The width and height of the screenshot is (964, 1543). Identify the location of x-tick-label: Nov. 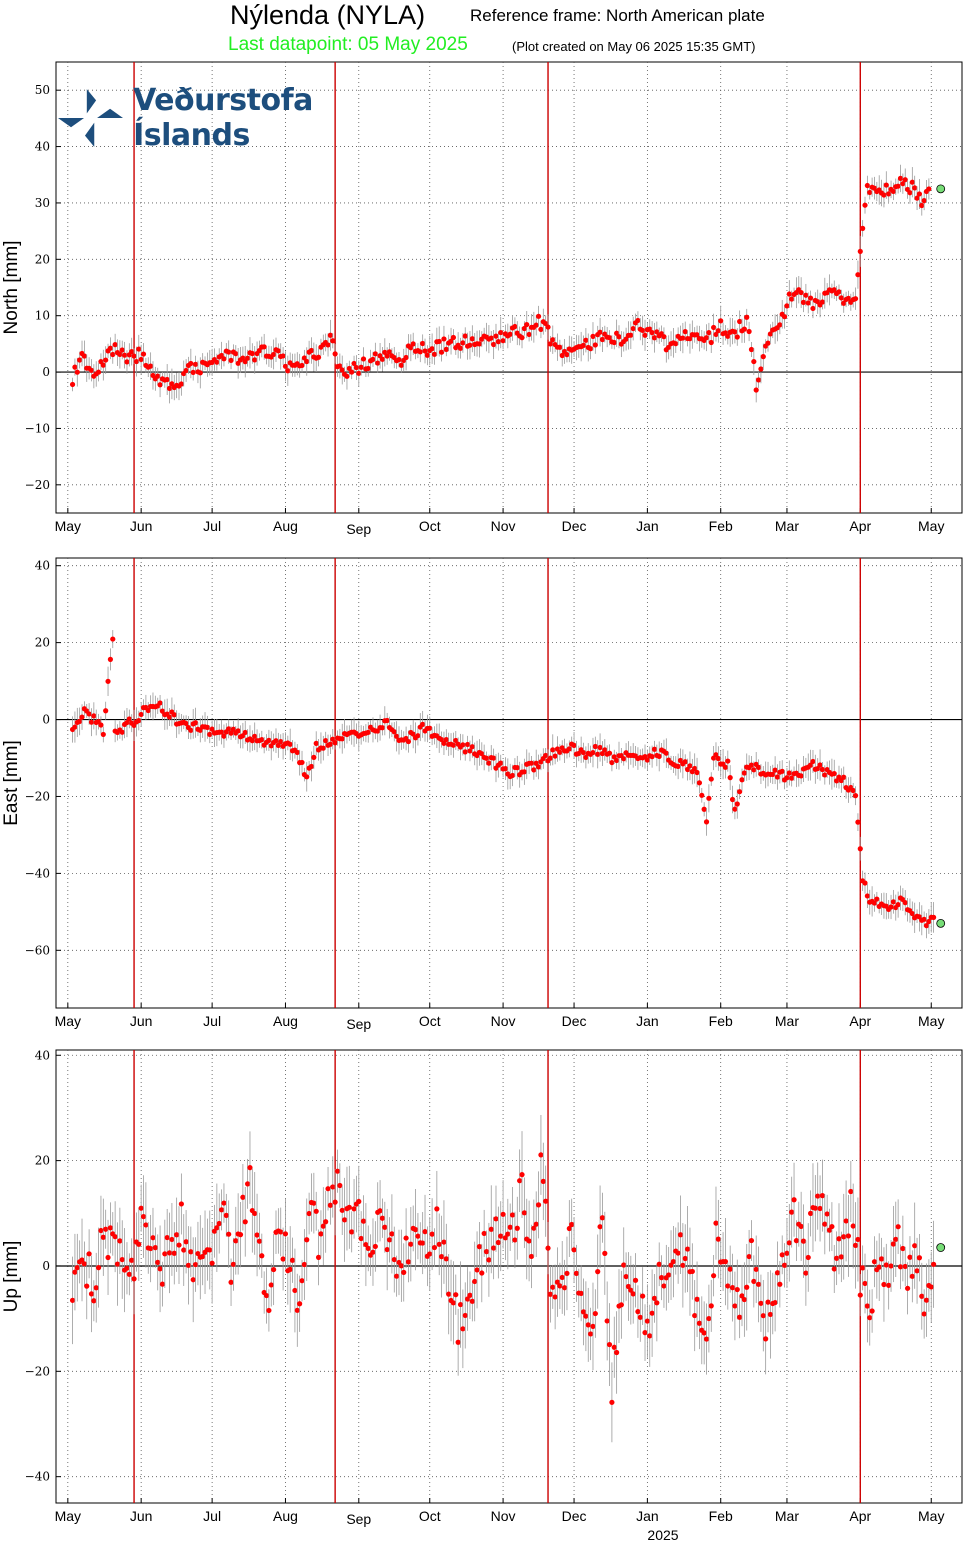
(503, 526).